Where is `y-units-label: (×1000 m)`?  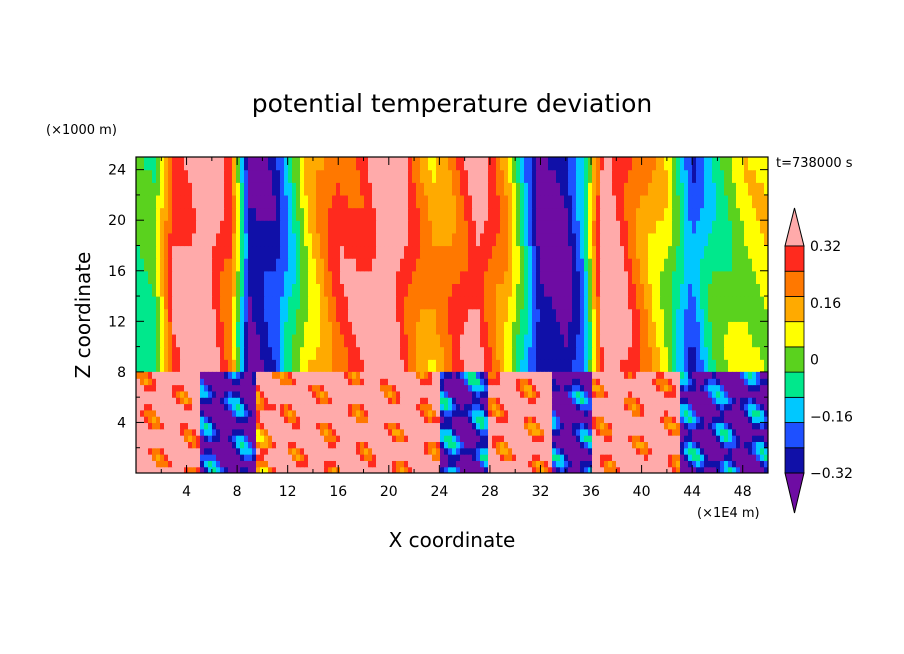 y-units-label: (×1000 m) is located at coordinates (81, 130).